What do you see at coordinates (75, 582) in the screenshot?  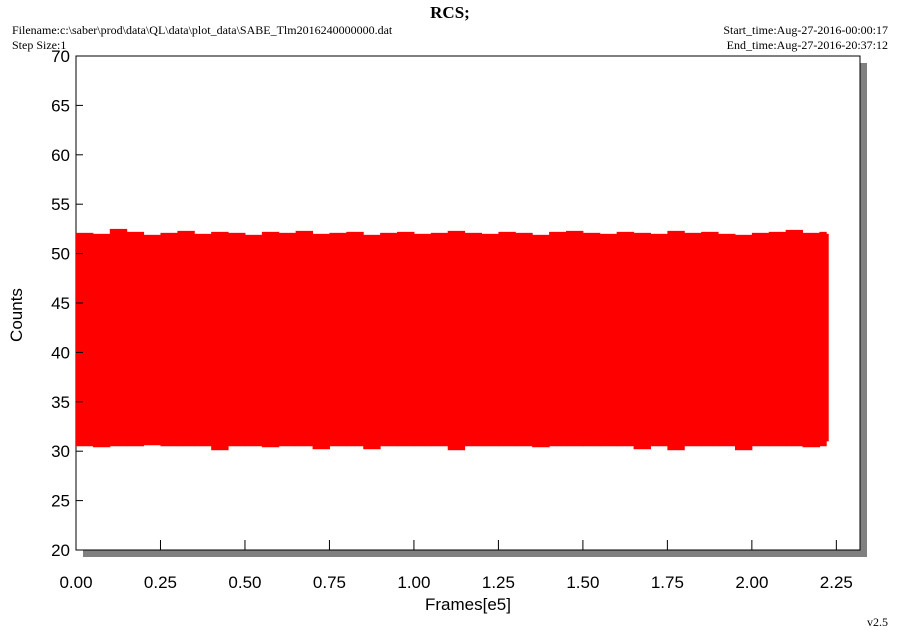 I see `x-tick-label: 0.00` at bounding box center [75, 582].